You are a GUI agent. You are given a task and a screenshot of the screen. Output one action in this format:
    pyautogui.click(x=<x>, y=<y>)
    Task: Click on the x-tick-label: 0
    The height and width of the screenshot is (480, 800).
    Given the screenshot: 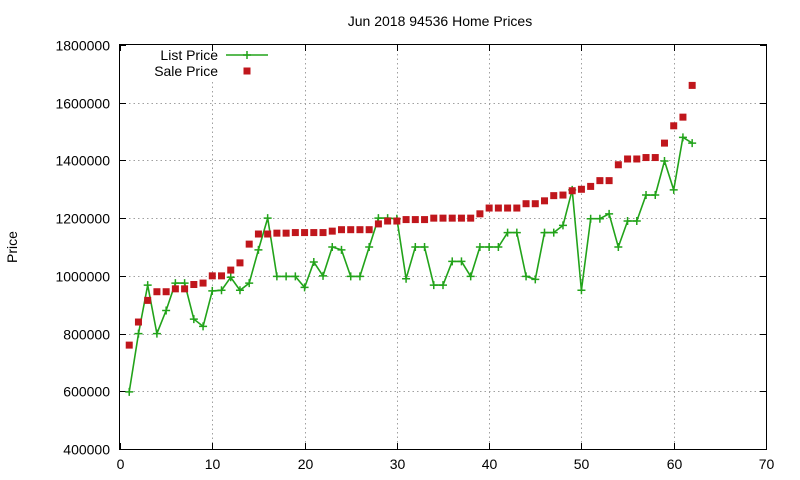 What is the action you would take?
    pyautogui.click(x=121, y=464)
    